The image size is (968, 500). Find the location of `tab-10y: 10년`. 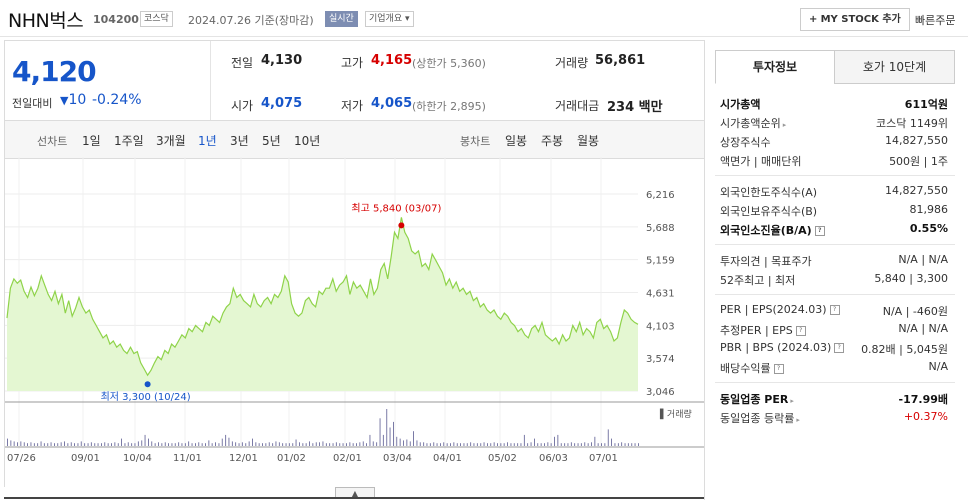

tab-10y: 10년 is located at coordinates (307, 141).